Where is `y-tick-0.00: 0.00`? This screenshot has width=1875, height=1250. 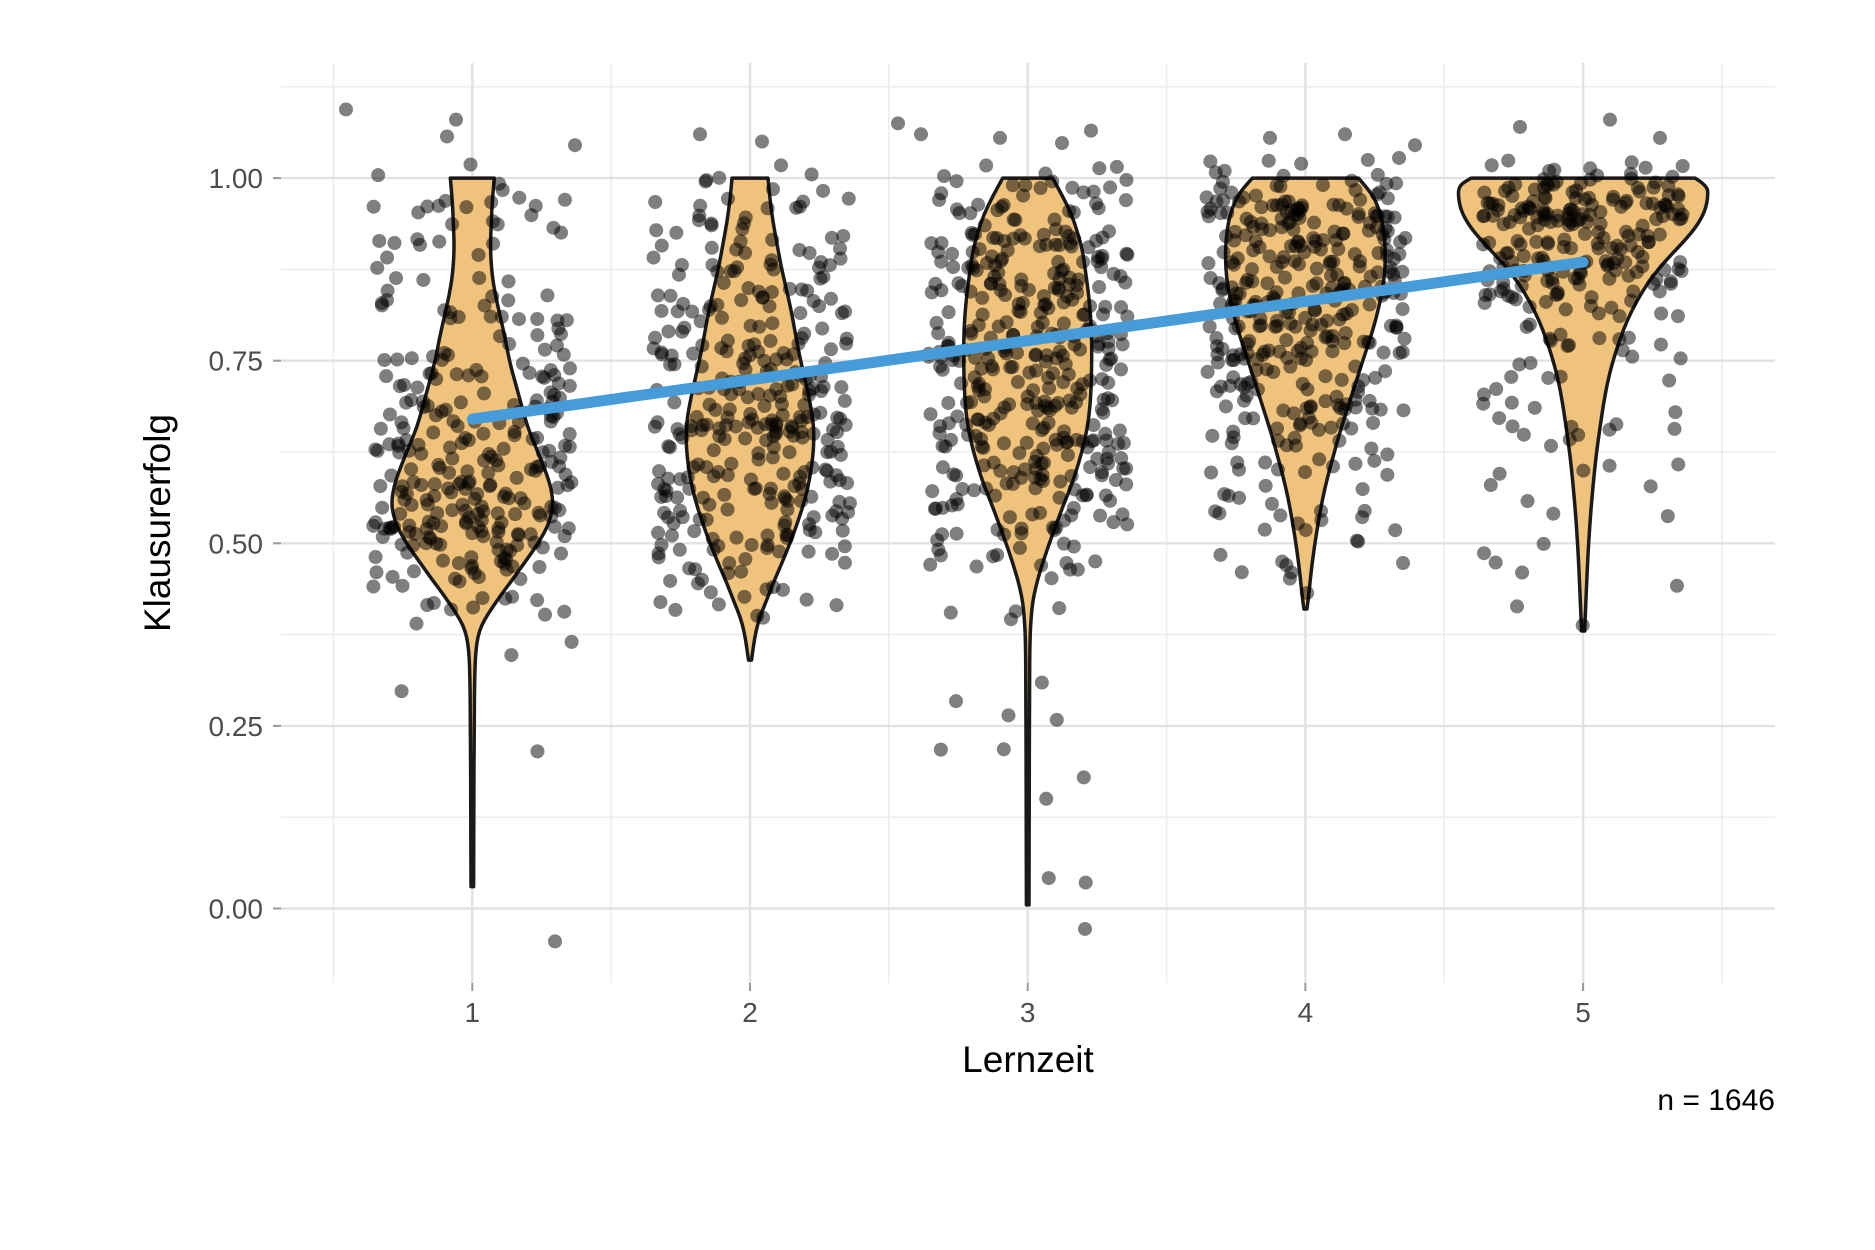
y-tick-0.00: 0.00 is located at coordinates (236, 909).